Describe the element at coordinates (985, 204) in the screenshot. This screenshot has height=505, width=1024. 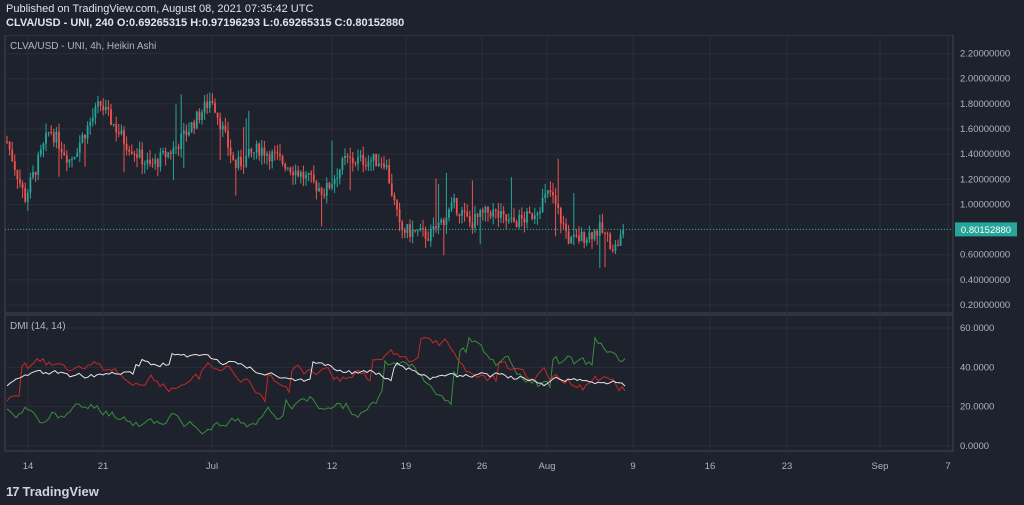
I see `y-tick-label: 1.00000000` at that location.